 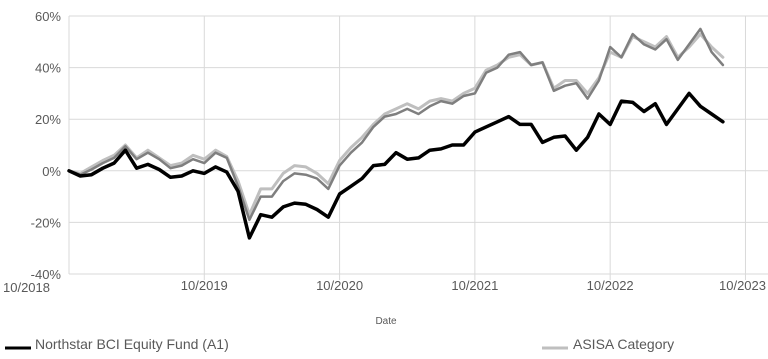 What do you see at coordinates (48, 68) in the screenshot?
I see `y-tick-label: 40%` at bounding box center [48, 68].